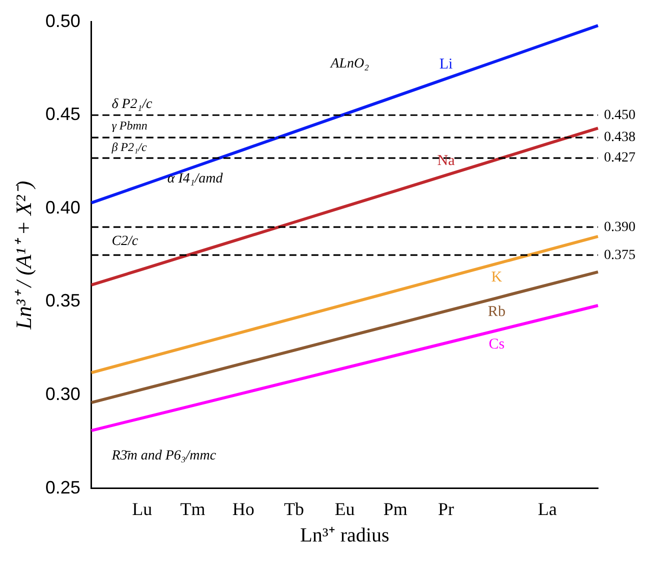 The image size is (659, 580). What do you see at coordinates (193, 508) in the screenshot?
I see `x-tick-label: Tm` at bounding box center [193, 508].